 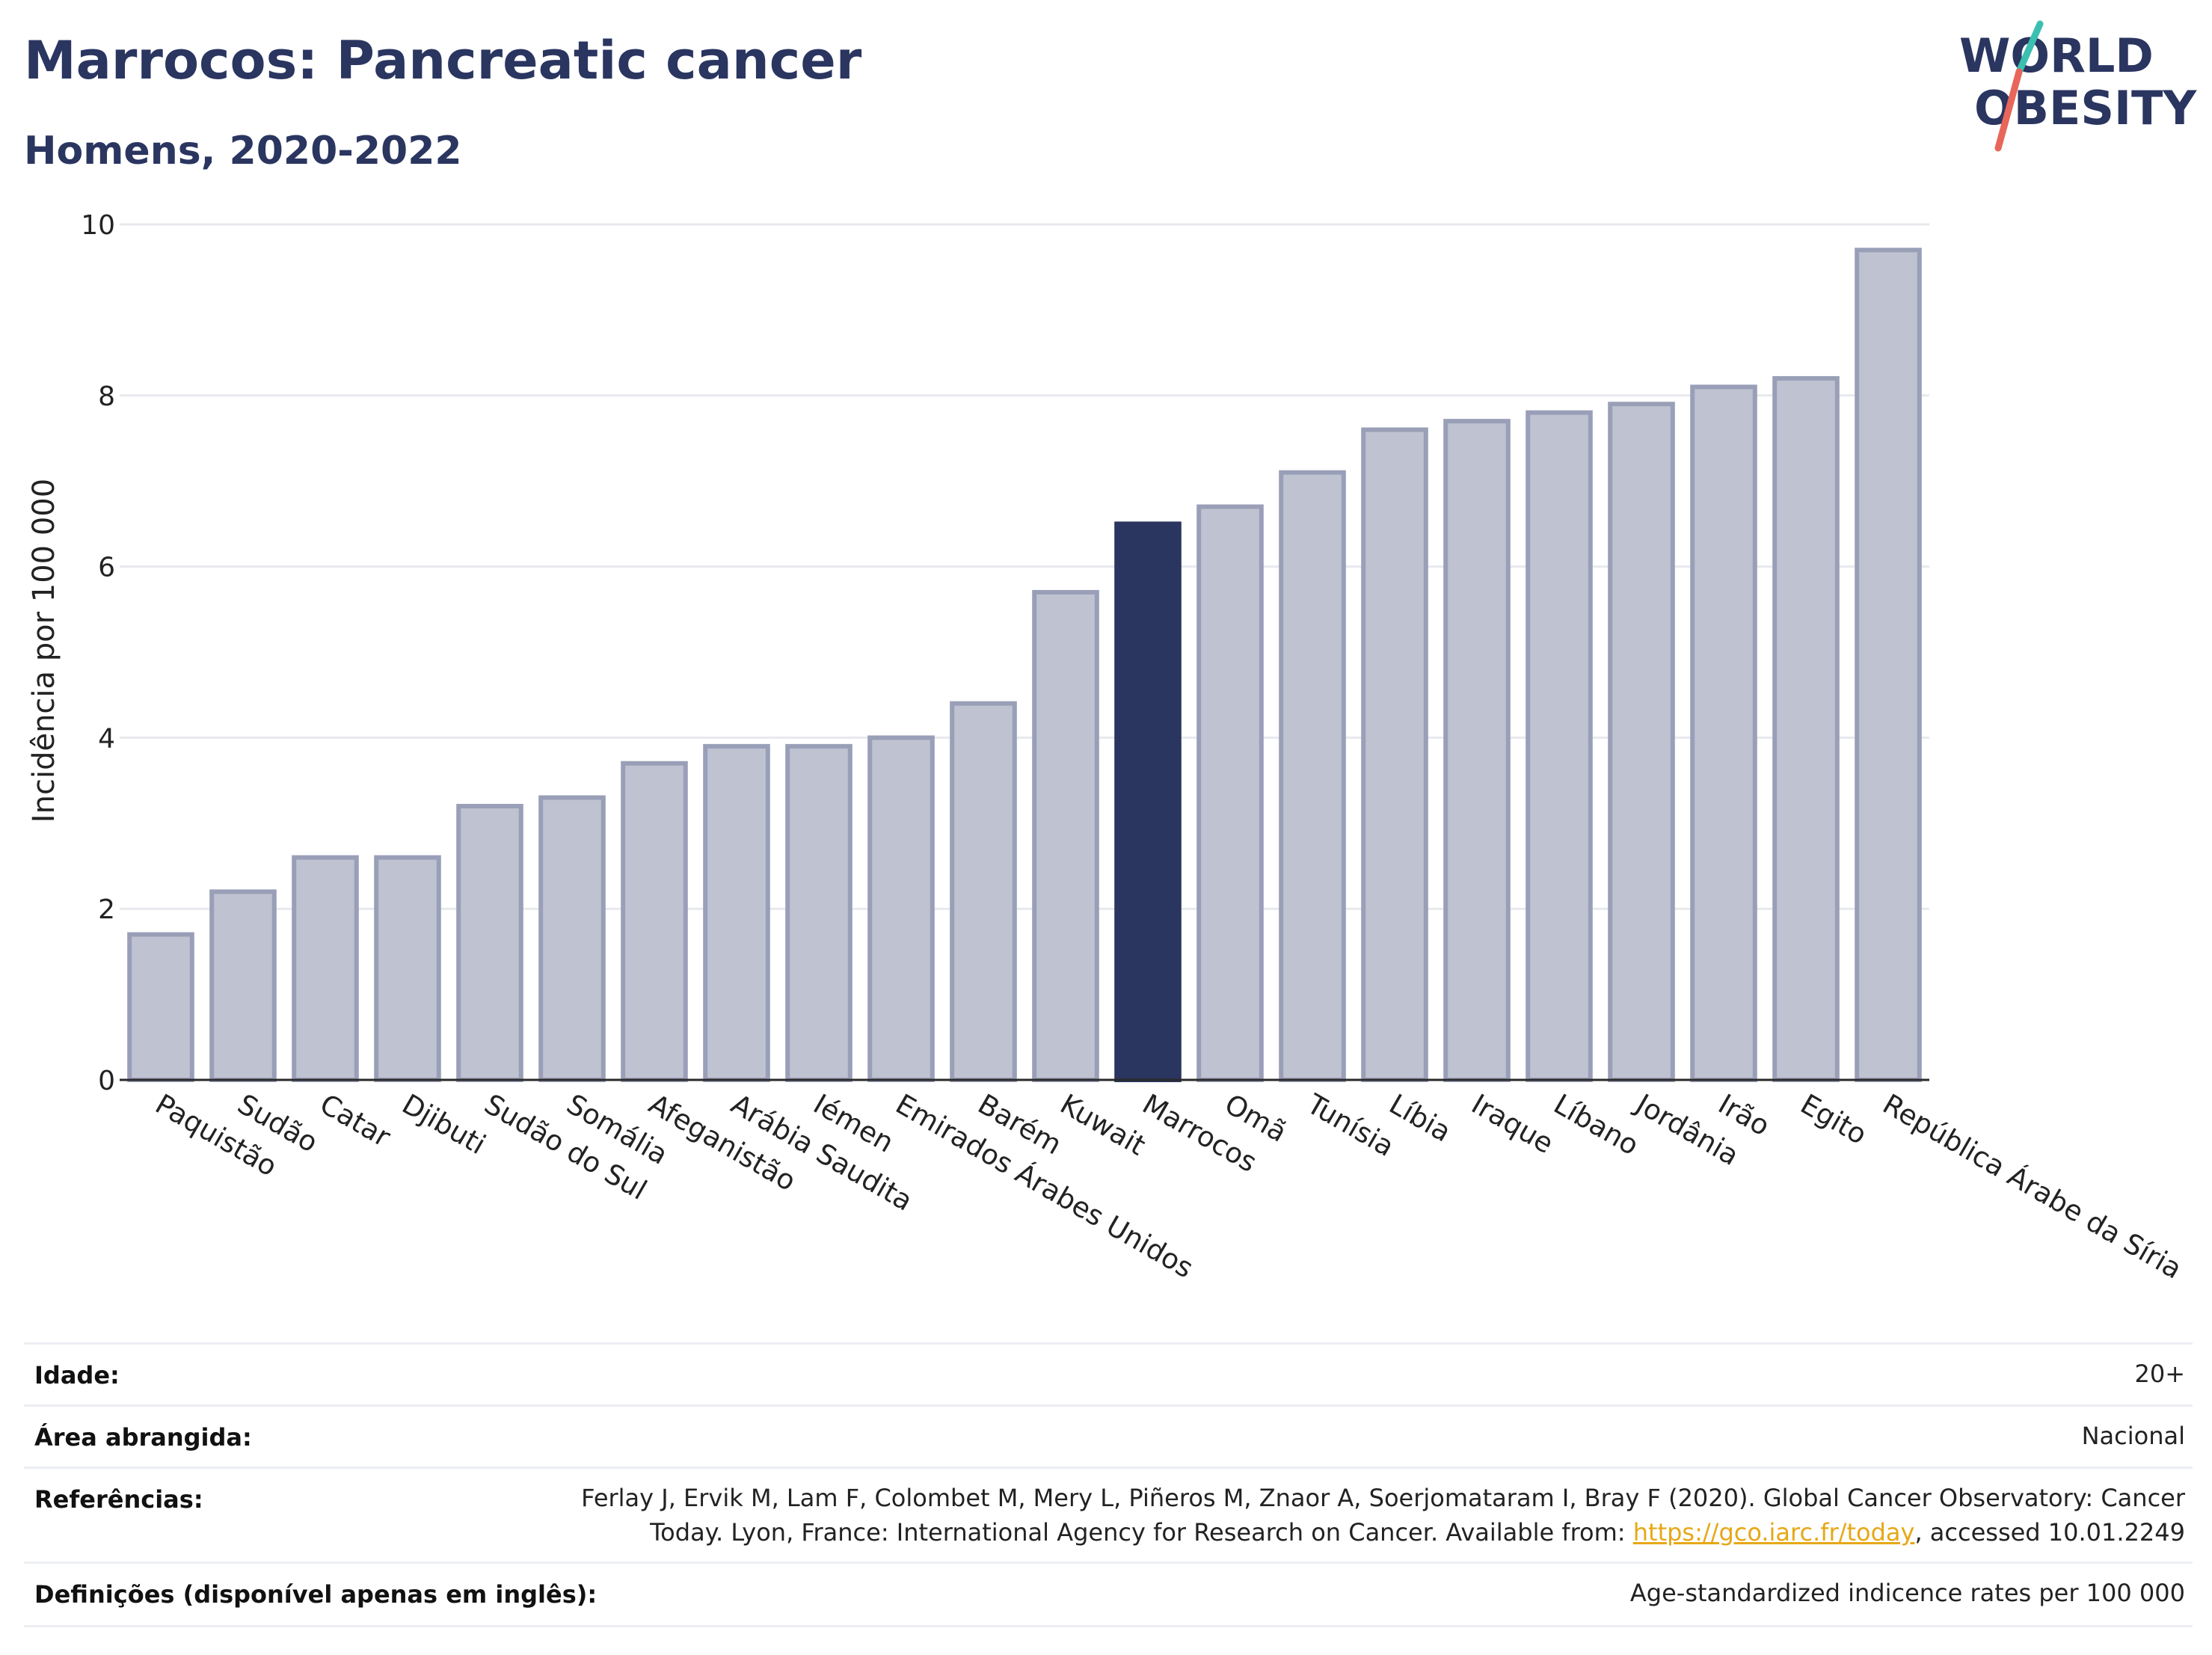 What do you see at coordinates (106, 396) in the screenshot?
I see `y-tick-label: 8` at bounding box center [106, 396].